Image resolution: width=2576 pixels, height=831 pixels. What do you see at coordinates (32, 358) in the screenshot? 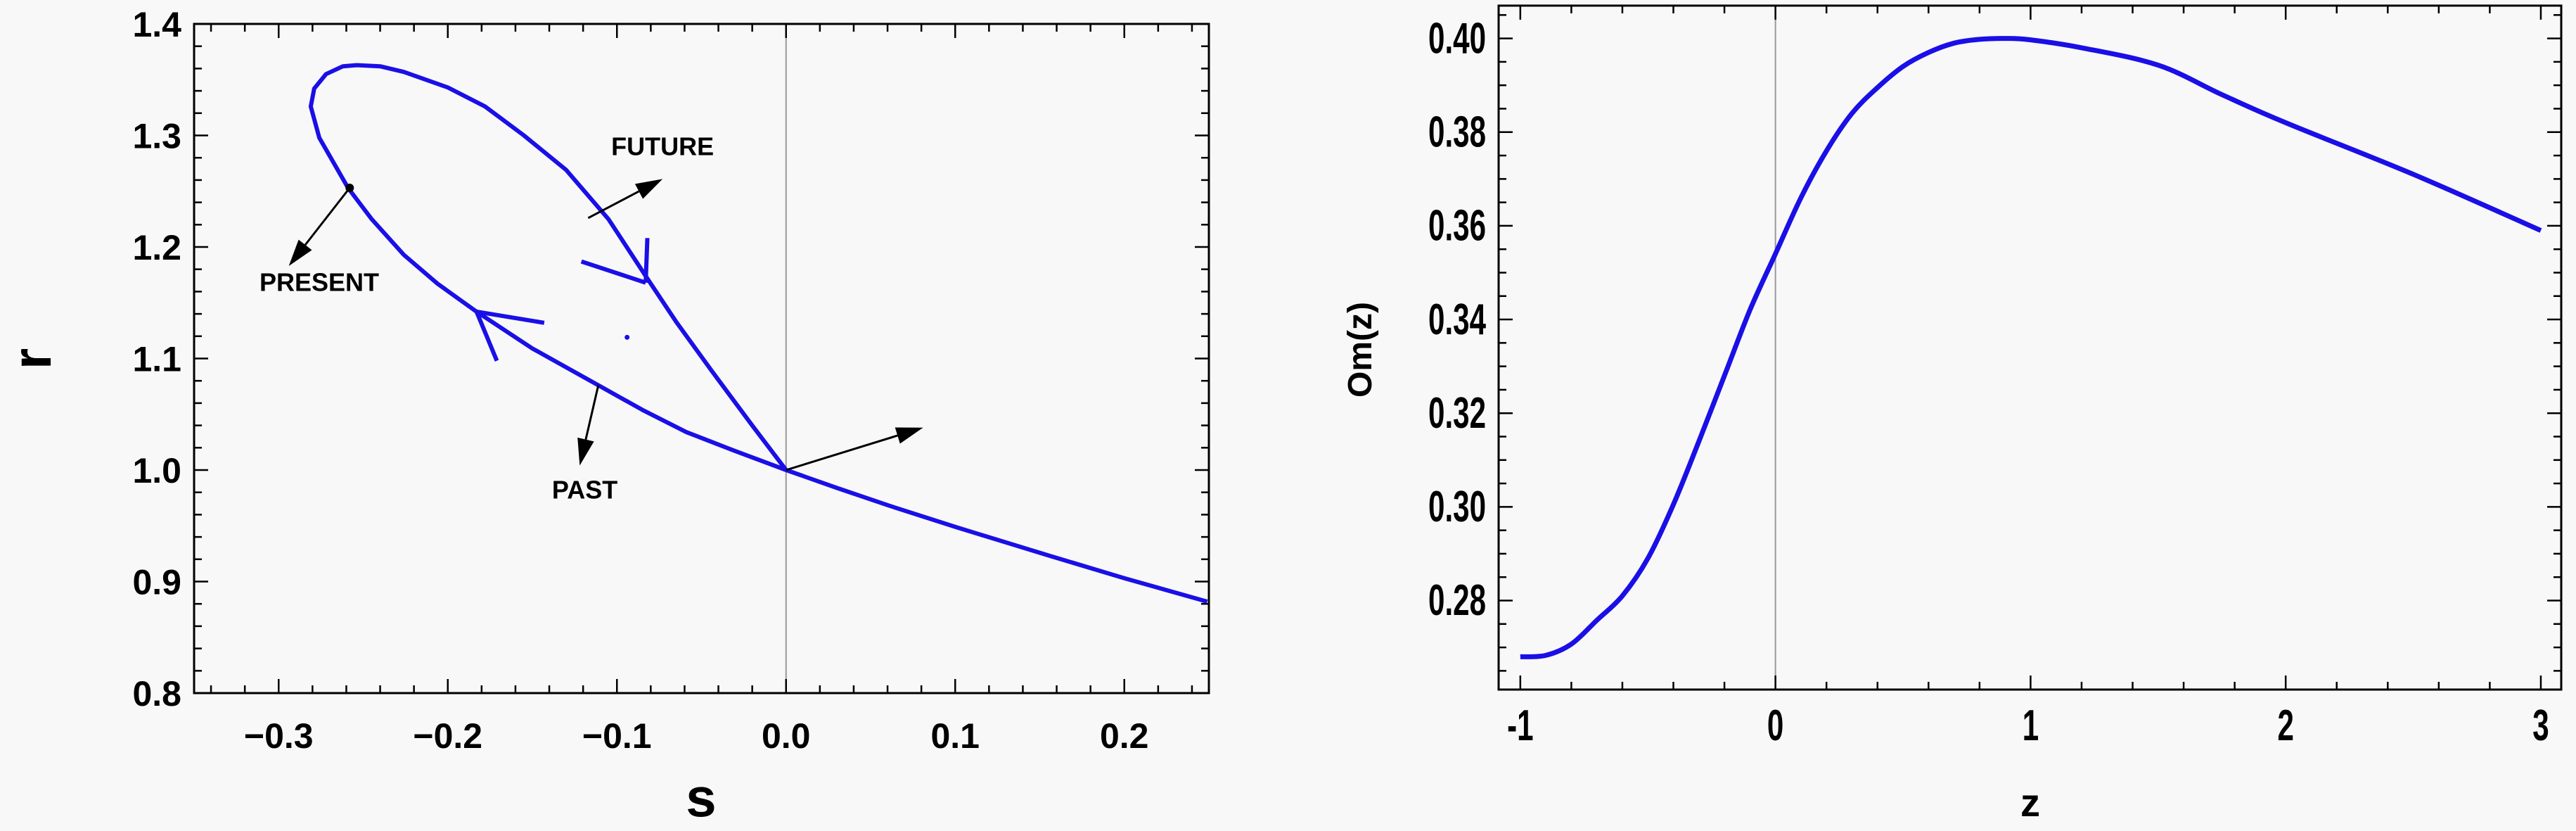
I see `y-axis-title-r: r` at bounding box center [32, 358].